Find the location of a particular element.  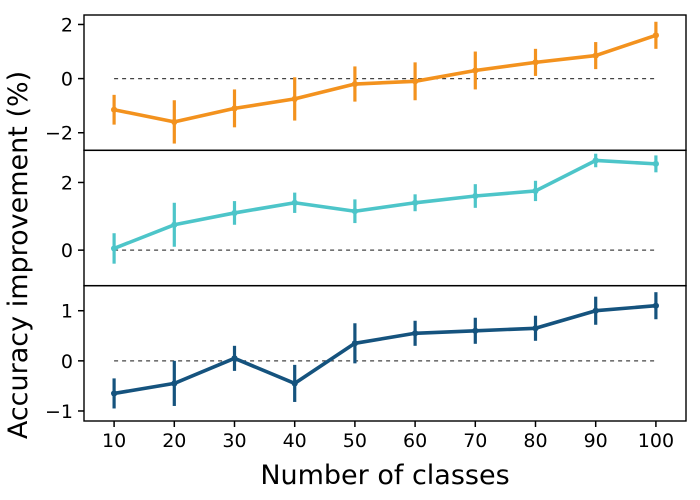

x-tick-label: 10 is located at coordinates (114, 441).